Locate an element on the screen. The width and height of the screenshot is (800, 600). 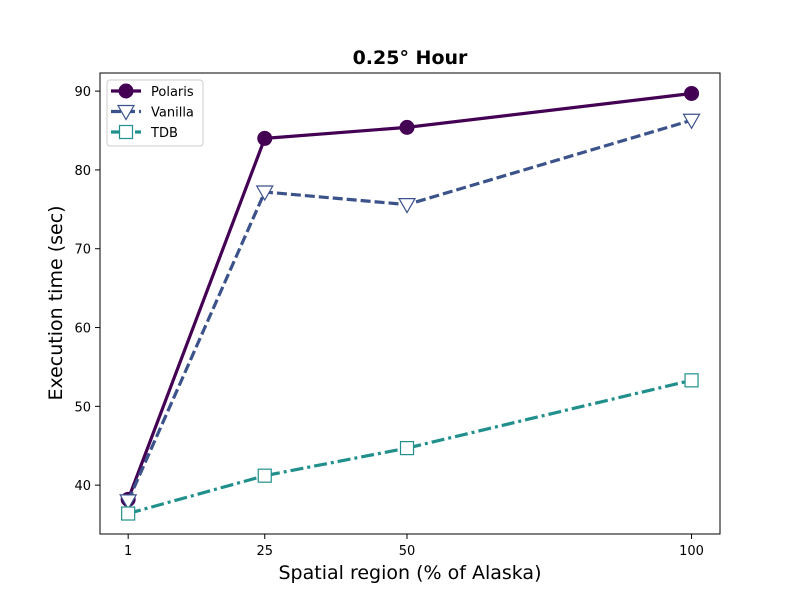
x-axis: 1 25 50 100 is located at coordinates (414, 546).